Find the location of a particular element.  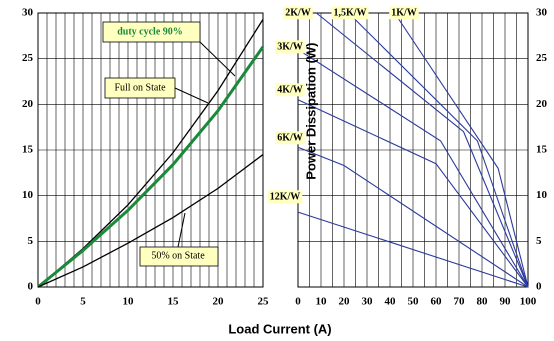

annotation: duty cycle 90% is located at coordinates (150, 31).